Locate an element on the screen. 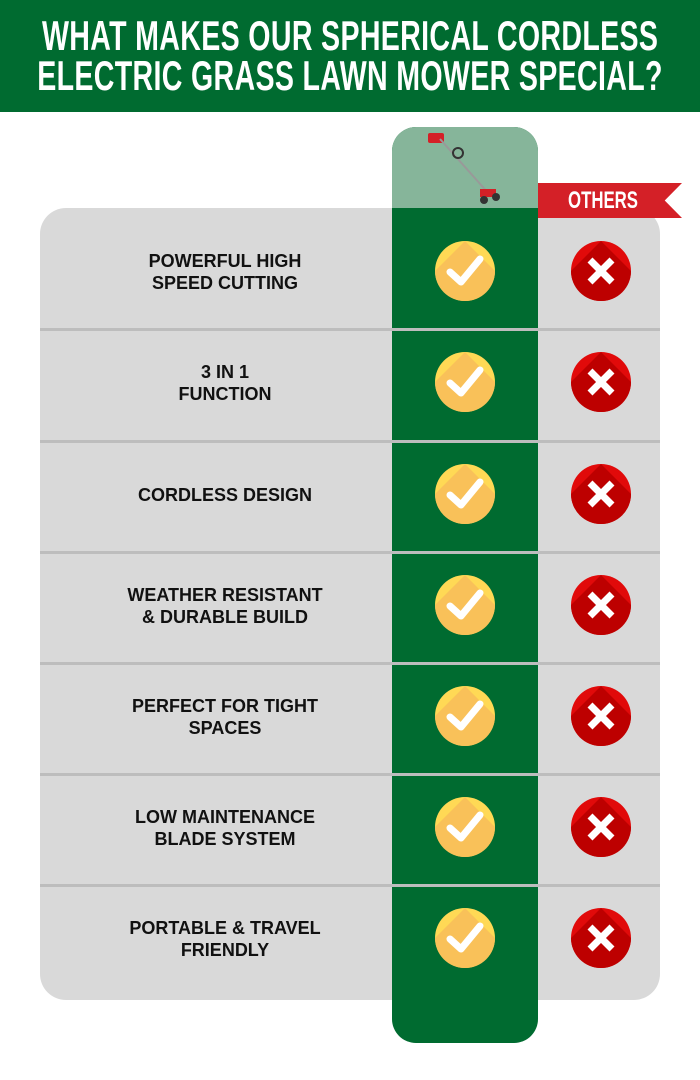 The height and width of the screenshot is (1080, 700). others-label: OTHERS is located at coordinates (602, 200).